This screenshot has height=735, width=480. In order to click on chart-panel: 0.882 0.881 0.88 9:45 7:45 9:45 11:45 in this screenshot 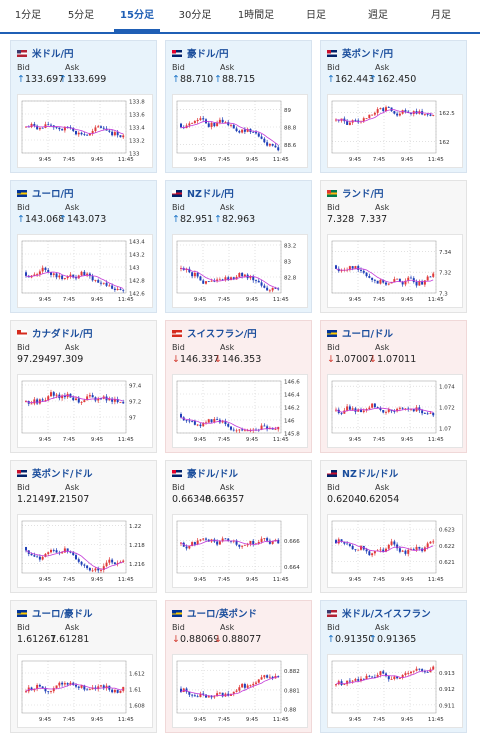, I will do `click(240, 691)`.